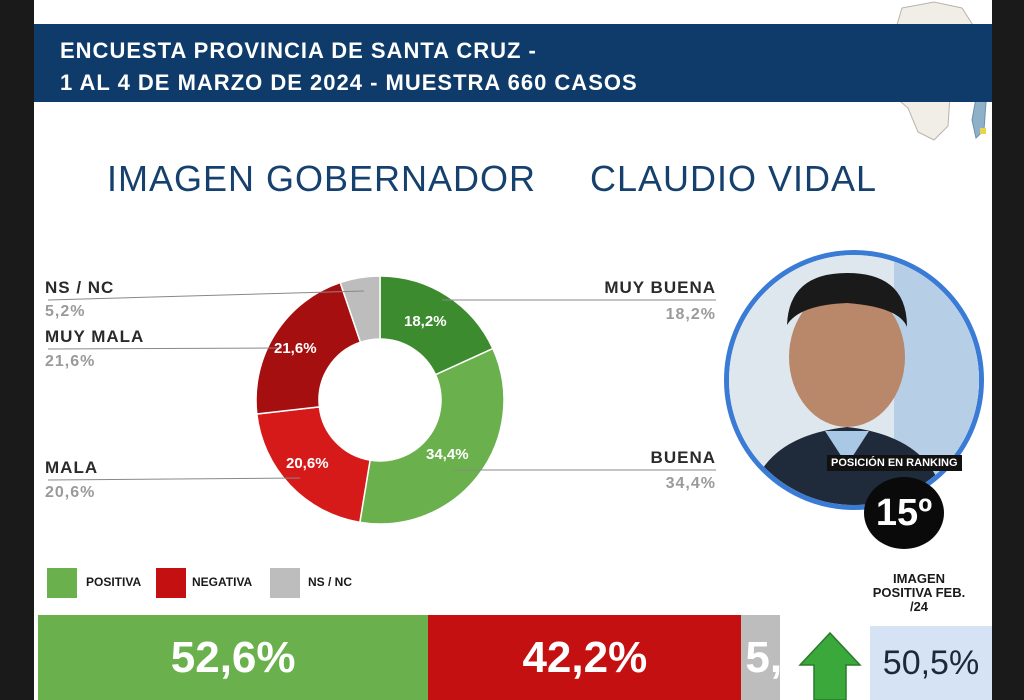 The image size is (1024, 700). Describe the element at coordinates (165, 348) in the screenshot. I see `leader-line-muy-mala` at that location.